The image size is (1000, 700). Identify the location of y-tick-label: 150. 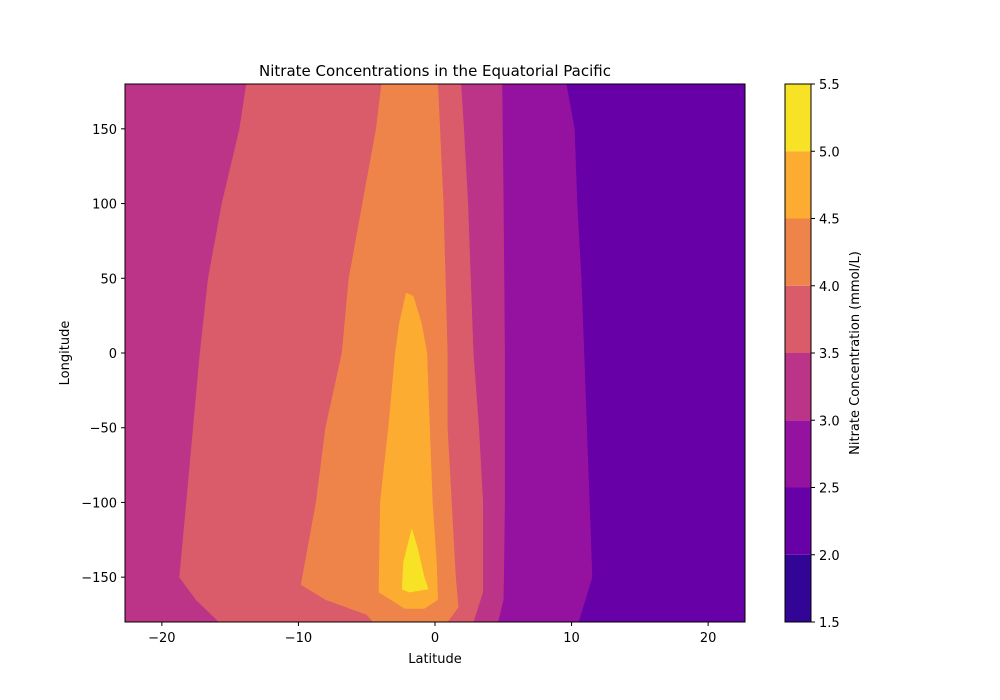
(104, 130).